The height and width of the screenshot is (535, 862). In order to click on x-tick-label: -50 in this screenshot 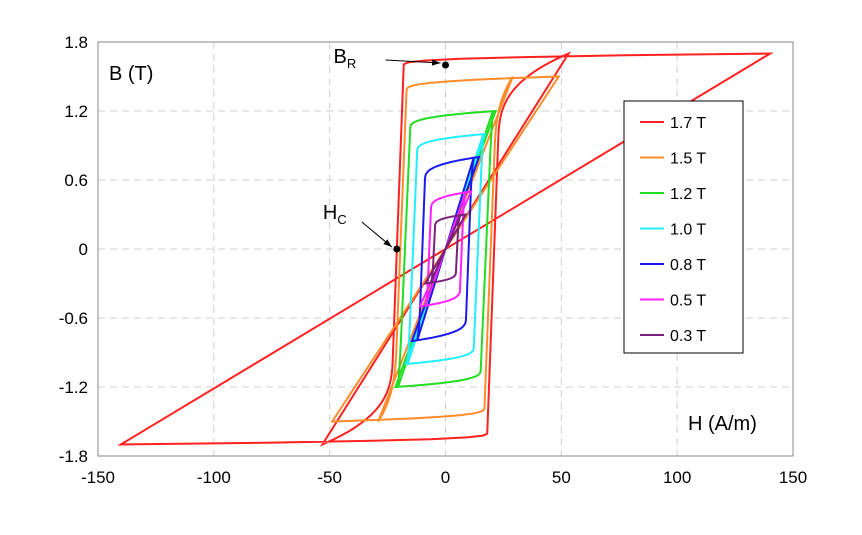, I will do `click(329, 477)`.